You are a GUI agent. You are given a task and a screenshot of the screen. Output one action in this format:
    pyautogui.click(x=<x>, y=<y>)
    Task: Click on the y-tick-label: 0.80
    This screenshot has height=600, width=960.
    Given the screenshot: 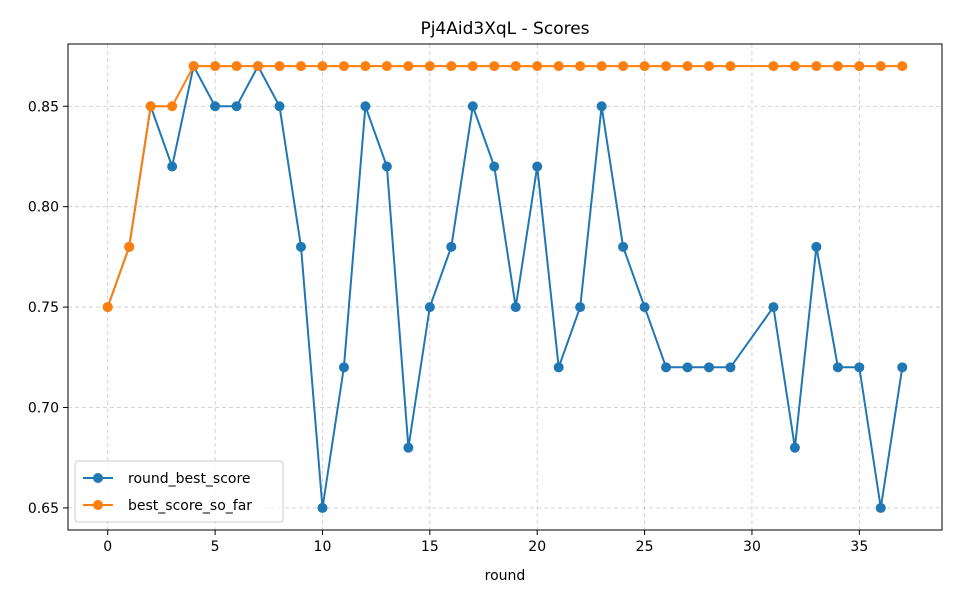 What is the action you would take?
    pyautogui.click(x=43, y=208)
    